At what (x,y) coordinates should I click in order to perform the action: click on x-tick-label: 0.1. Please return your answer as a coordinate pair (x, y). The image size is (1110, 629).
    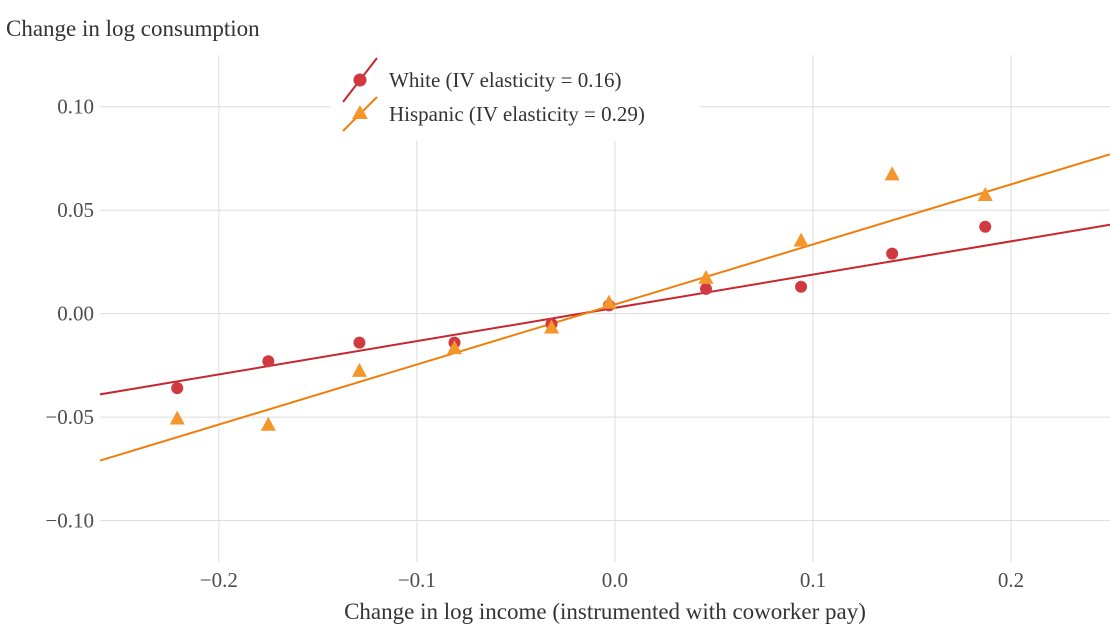
    Looking at the image, I should click on (813, 580).